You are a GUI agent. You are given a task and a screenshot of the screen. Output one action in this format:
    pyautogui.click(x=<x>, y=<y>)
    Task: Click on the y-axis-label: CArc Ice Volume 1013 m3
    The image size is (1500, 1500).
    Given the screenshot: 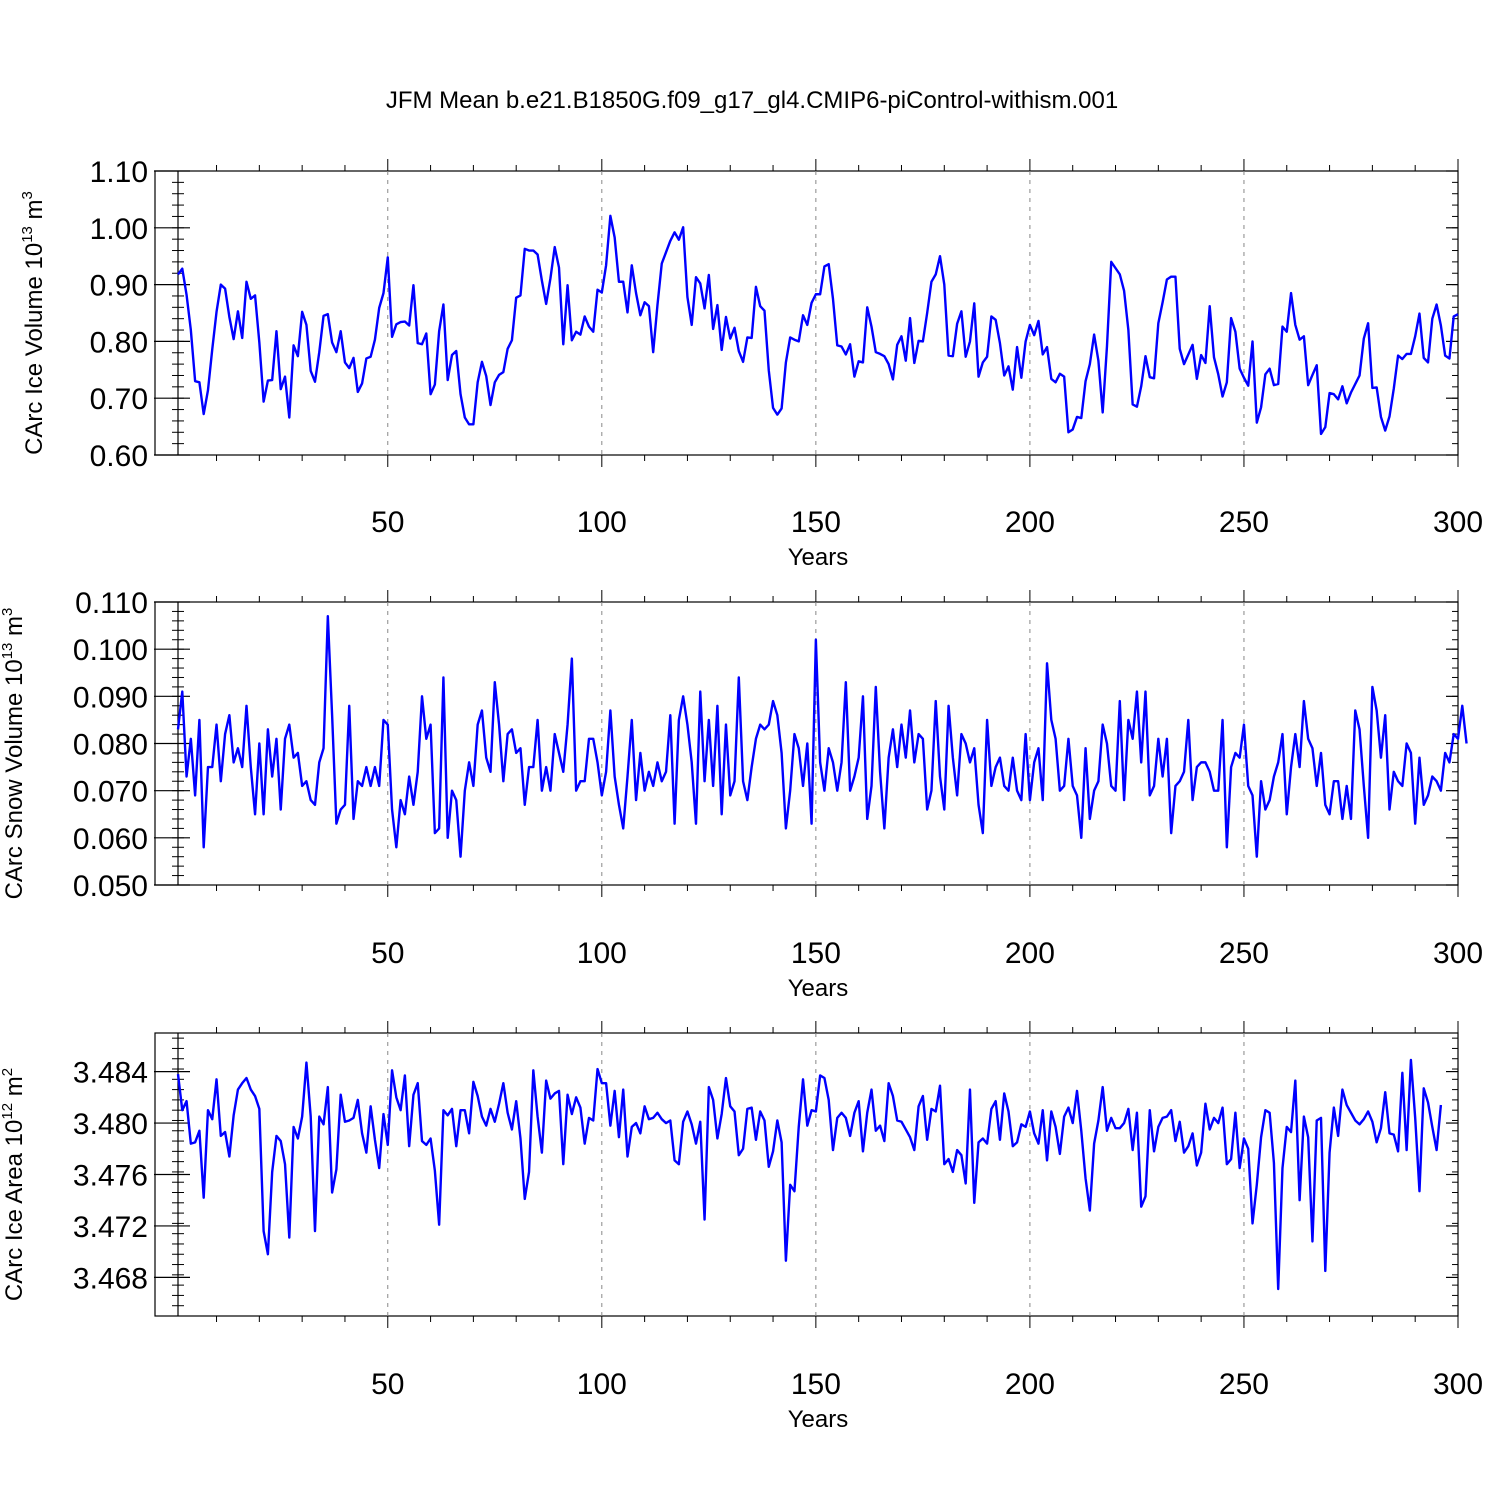 What is the action you would take?
    pyautogui.click(x=33, y=323)
    